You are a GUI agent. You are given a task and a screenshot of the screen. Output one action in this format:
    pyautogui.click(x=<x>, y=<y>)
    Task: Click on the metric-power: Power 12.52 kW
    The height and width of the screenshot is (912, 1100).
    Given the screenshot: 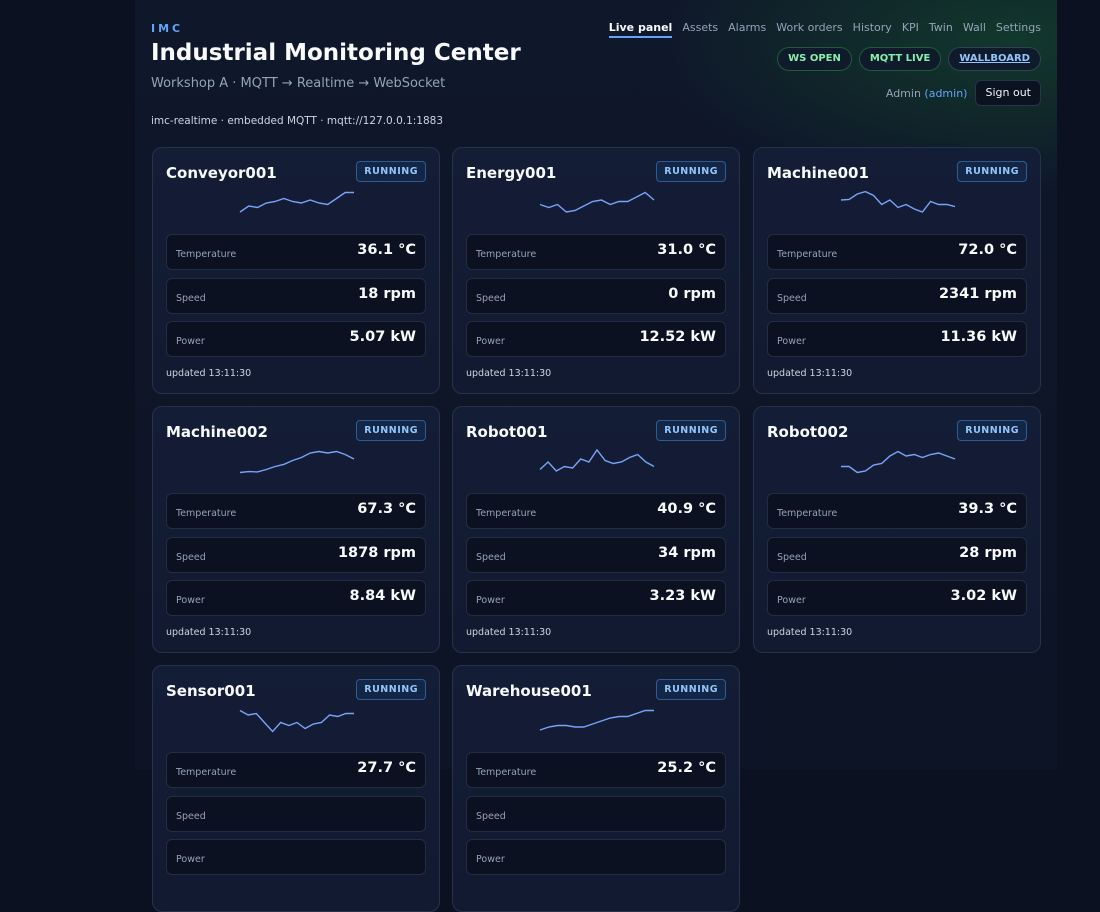 What is the action you would take?
    pyautogui.click(x=596, y=339)
    